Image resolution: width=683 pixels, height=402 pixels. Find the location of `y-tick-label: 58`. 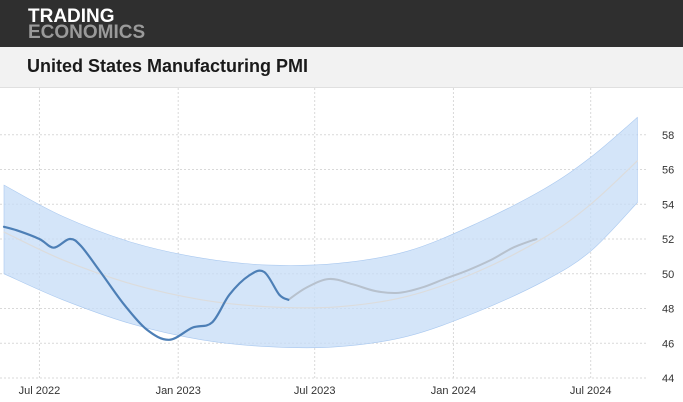

y-tick-label: 58 is located at coordinates (668, 136).